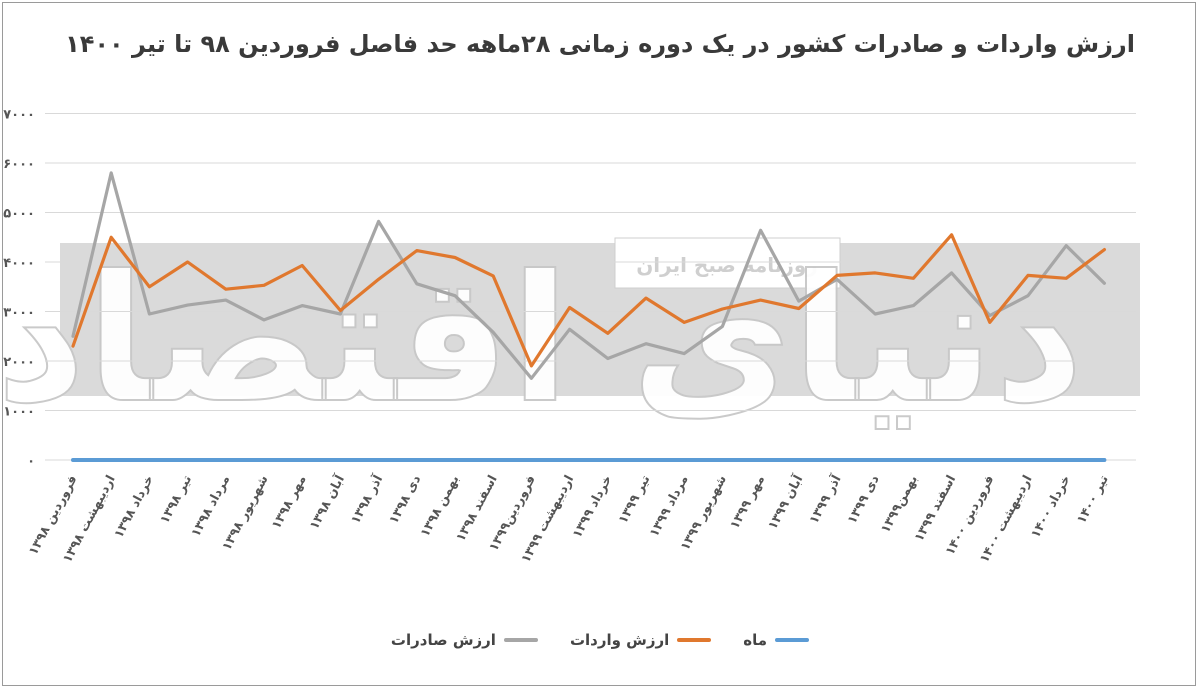  What do you see at coordinates (404, 499) in the screenshot?
I see `x-tick-label: دی ۱۳۹۸` at bounding box center [404, 499].